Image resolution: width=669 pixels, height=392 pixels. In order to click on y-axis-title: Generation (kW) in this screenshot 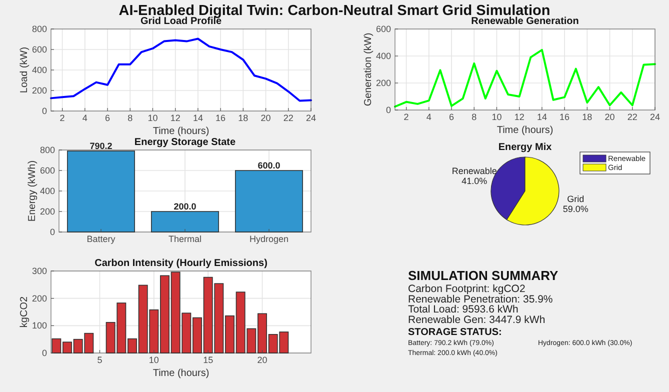, I will do `click(368, 69)`.